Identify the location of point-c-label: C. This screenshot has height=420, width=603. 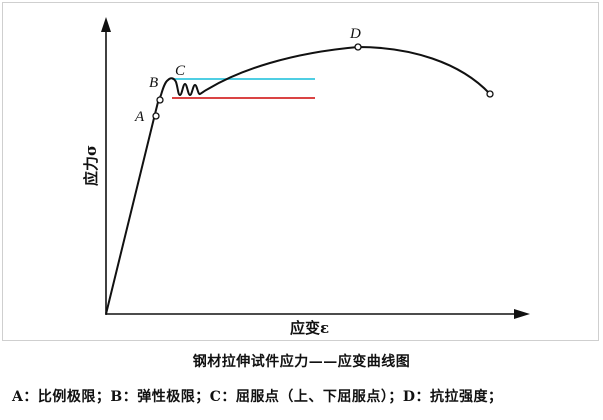
(180, 71).